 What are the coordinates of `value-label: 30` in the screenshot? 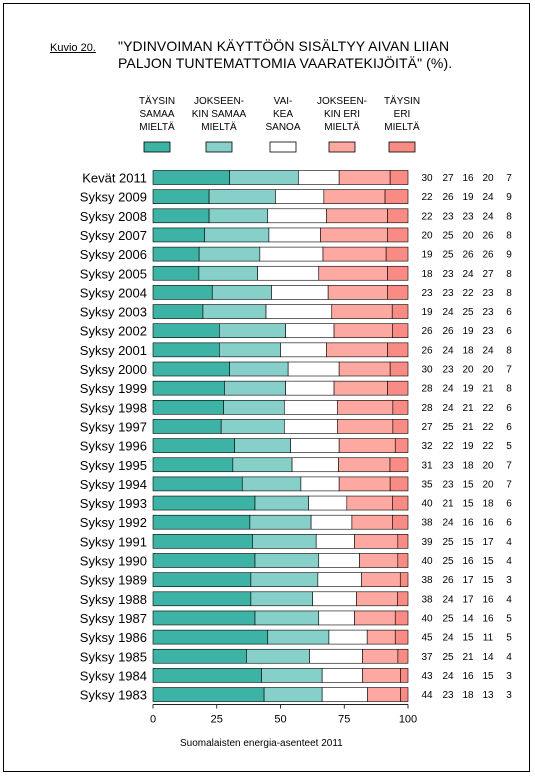 It's located at (427, 178).